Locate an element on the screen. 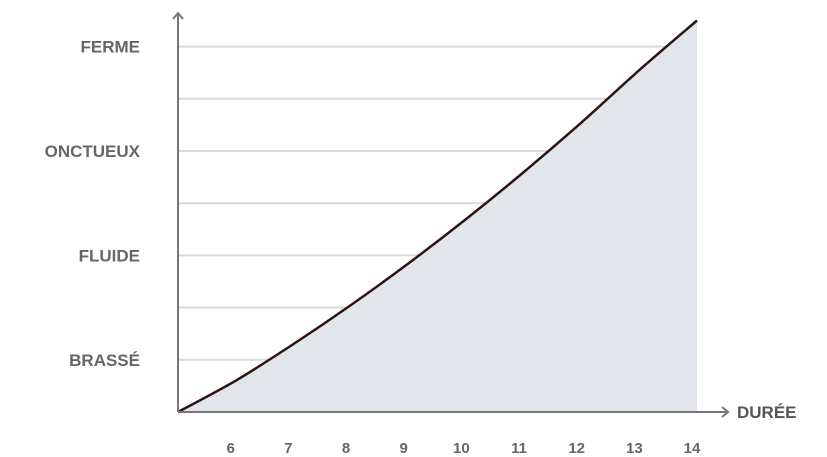 This screenshot has height=457, width=827. x-tick-label: 11 is located at coordinates (519, 448).